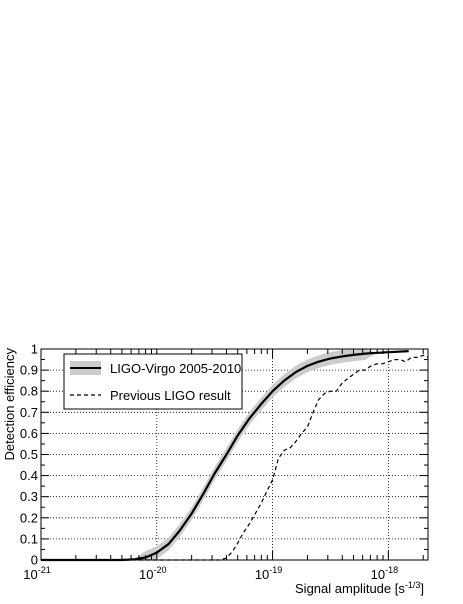  I want to click on y-tick-label: 0.9, so click(29, 370).